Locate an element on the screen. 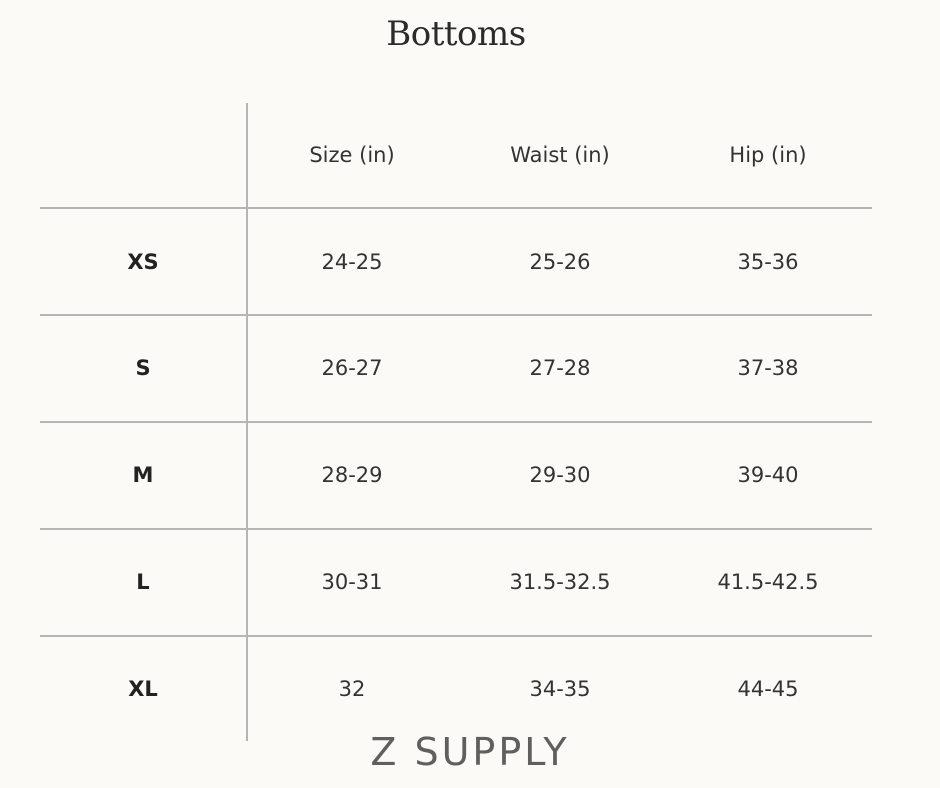  column-header: Size (in) is located at coordinates (352, 155).